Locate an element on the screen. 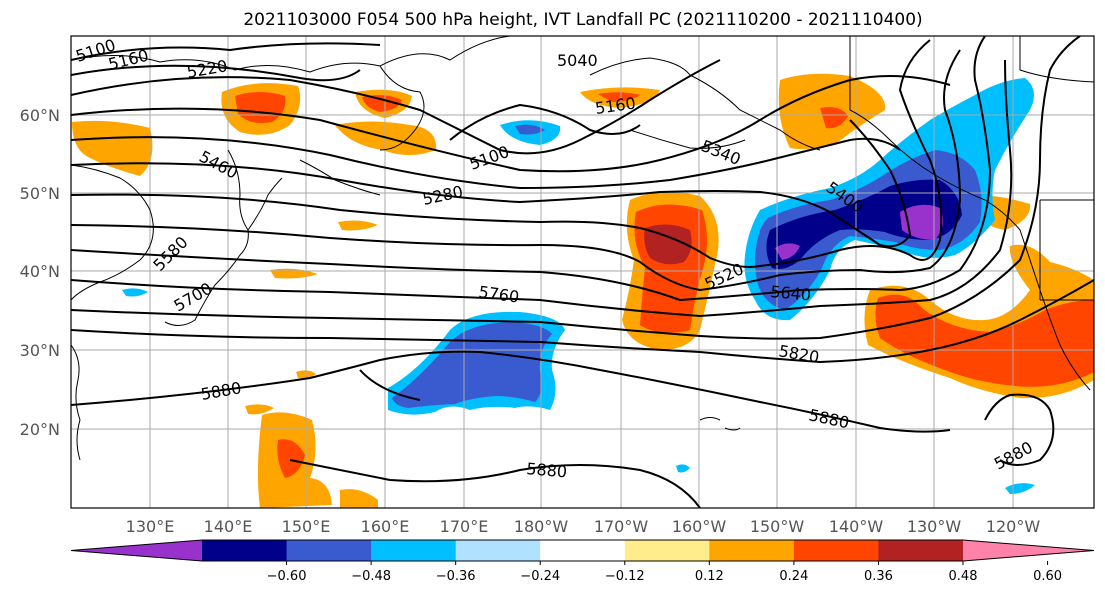 The height and width of the screenshot is (601, 1105). colorbar-outline is located at coordinates (582, 550).